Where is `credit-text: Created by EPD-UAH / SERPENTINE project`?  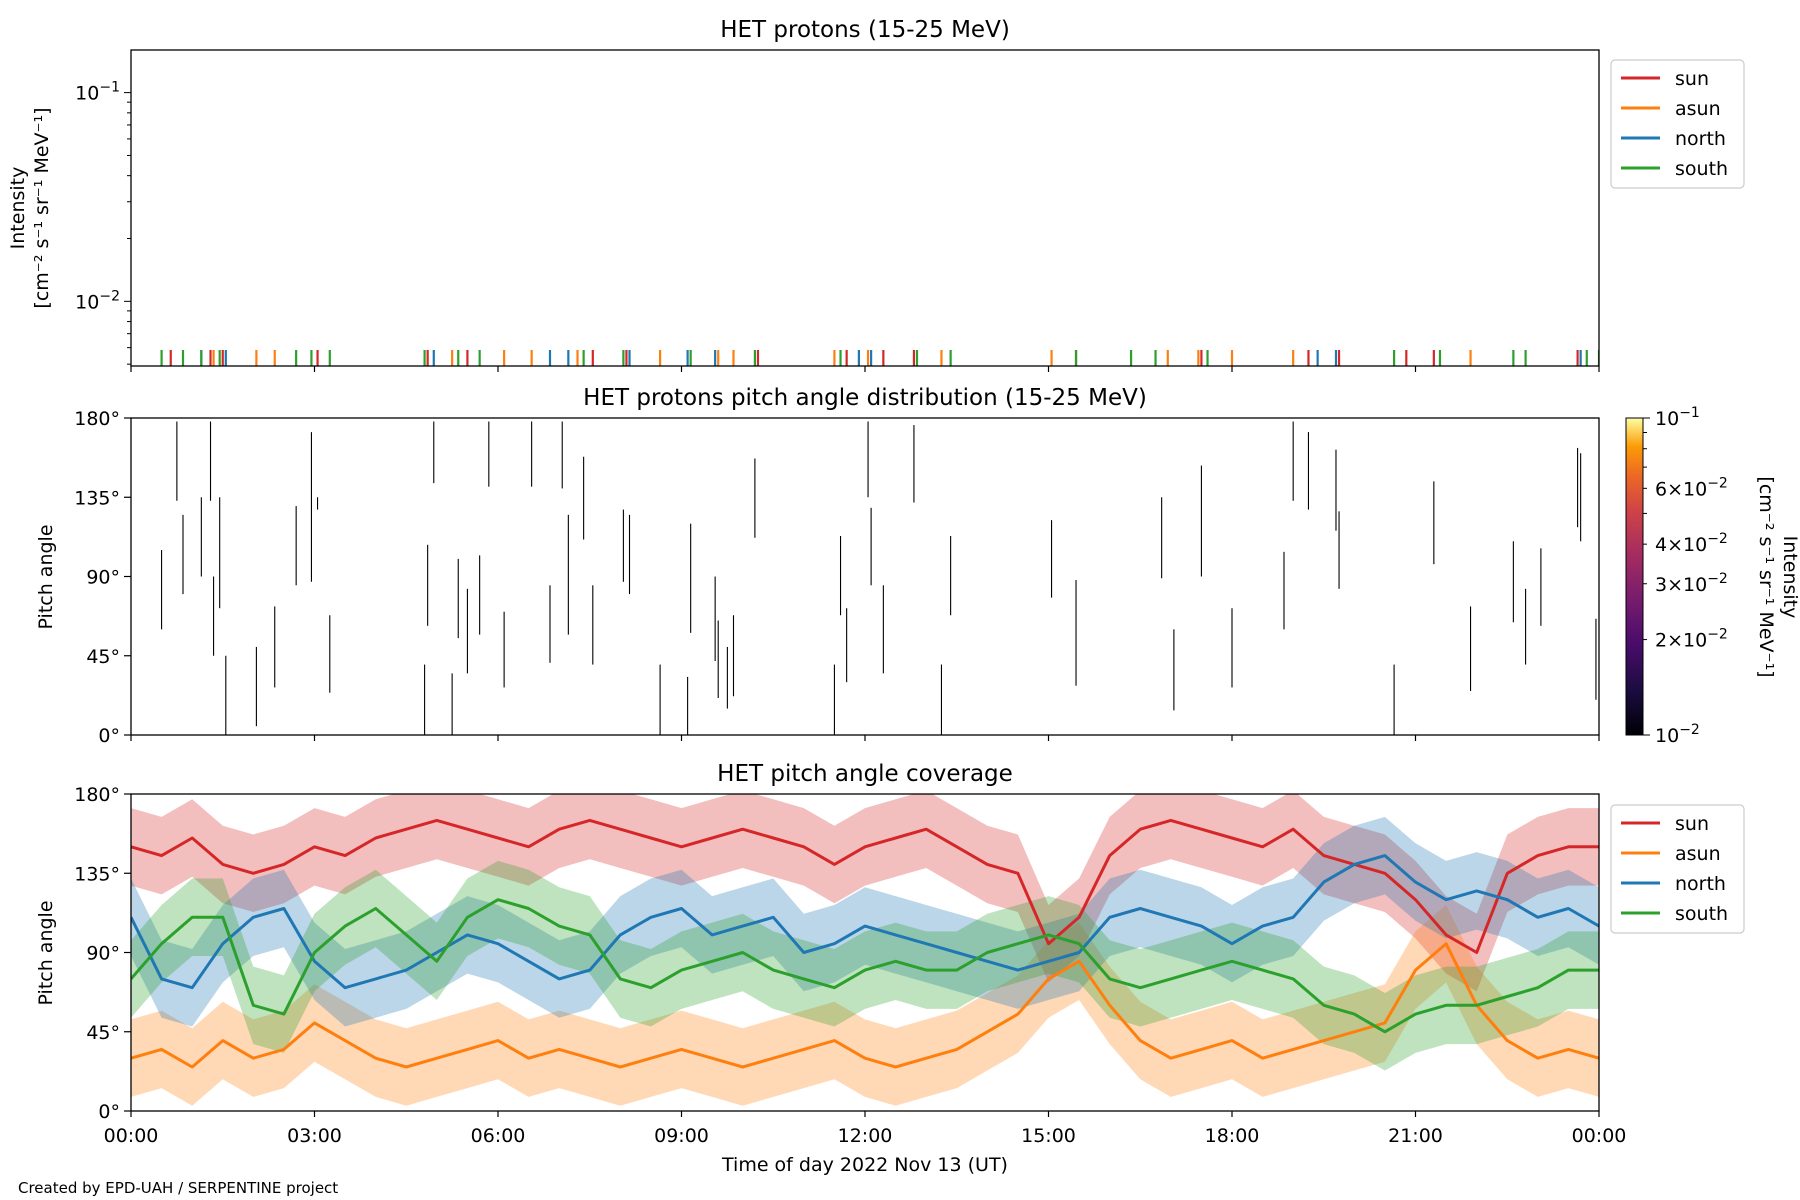 credit-text: Created by EPD-UAH / SERPENTINE project is located at coordinates (178, 1188).